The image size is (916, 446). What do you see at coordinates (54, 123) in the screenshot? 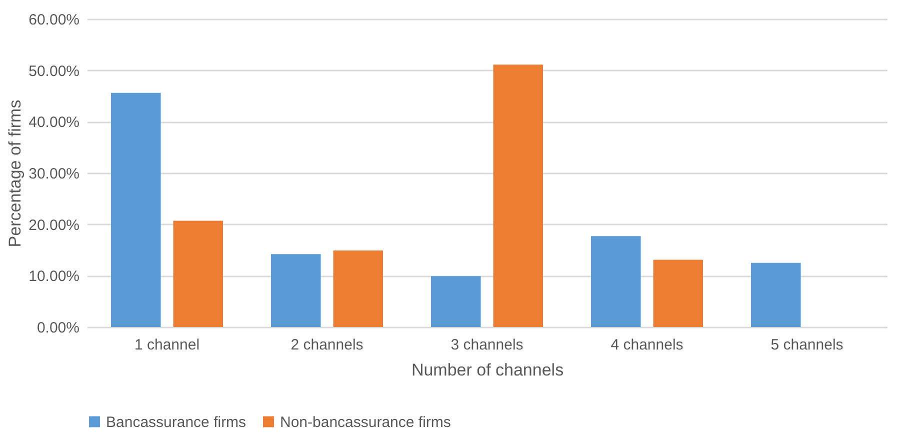
I see `y-tick-label: 40.00%` at bounding box center [54, 123].